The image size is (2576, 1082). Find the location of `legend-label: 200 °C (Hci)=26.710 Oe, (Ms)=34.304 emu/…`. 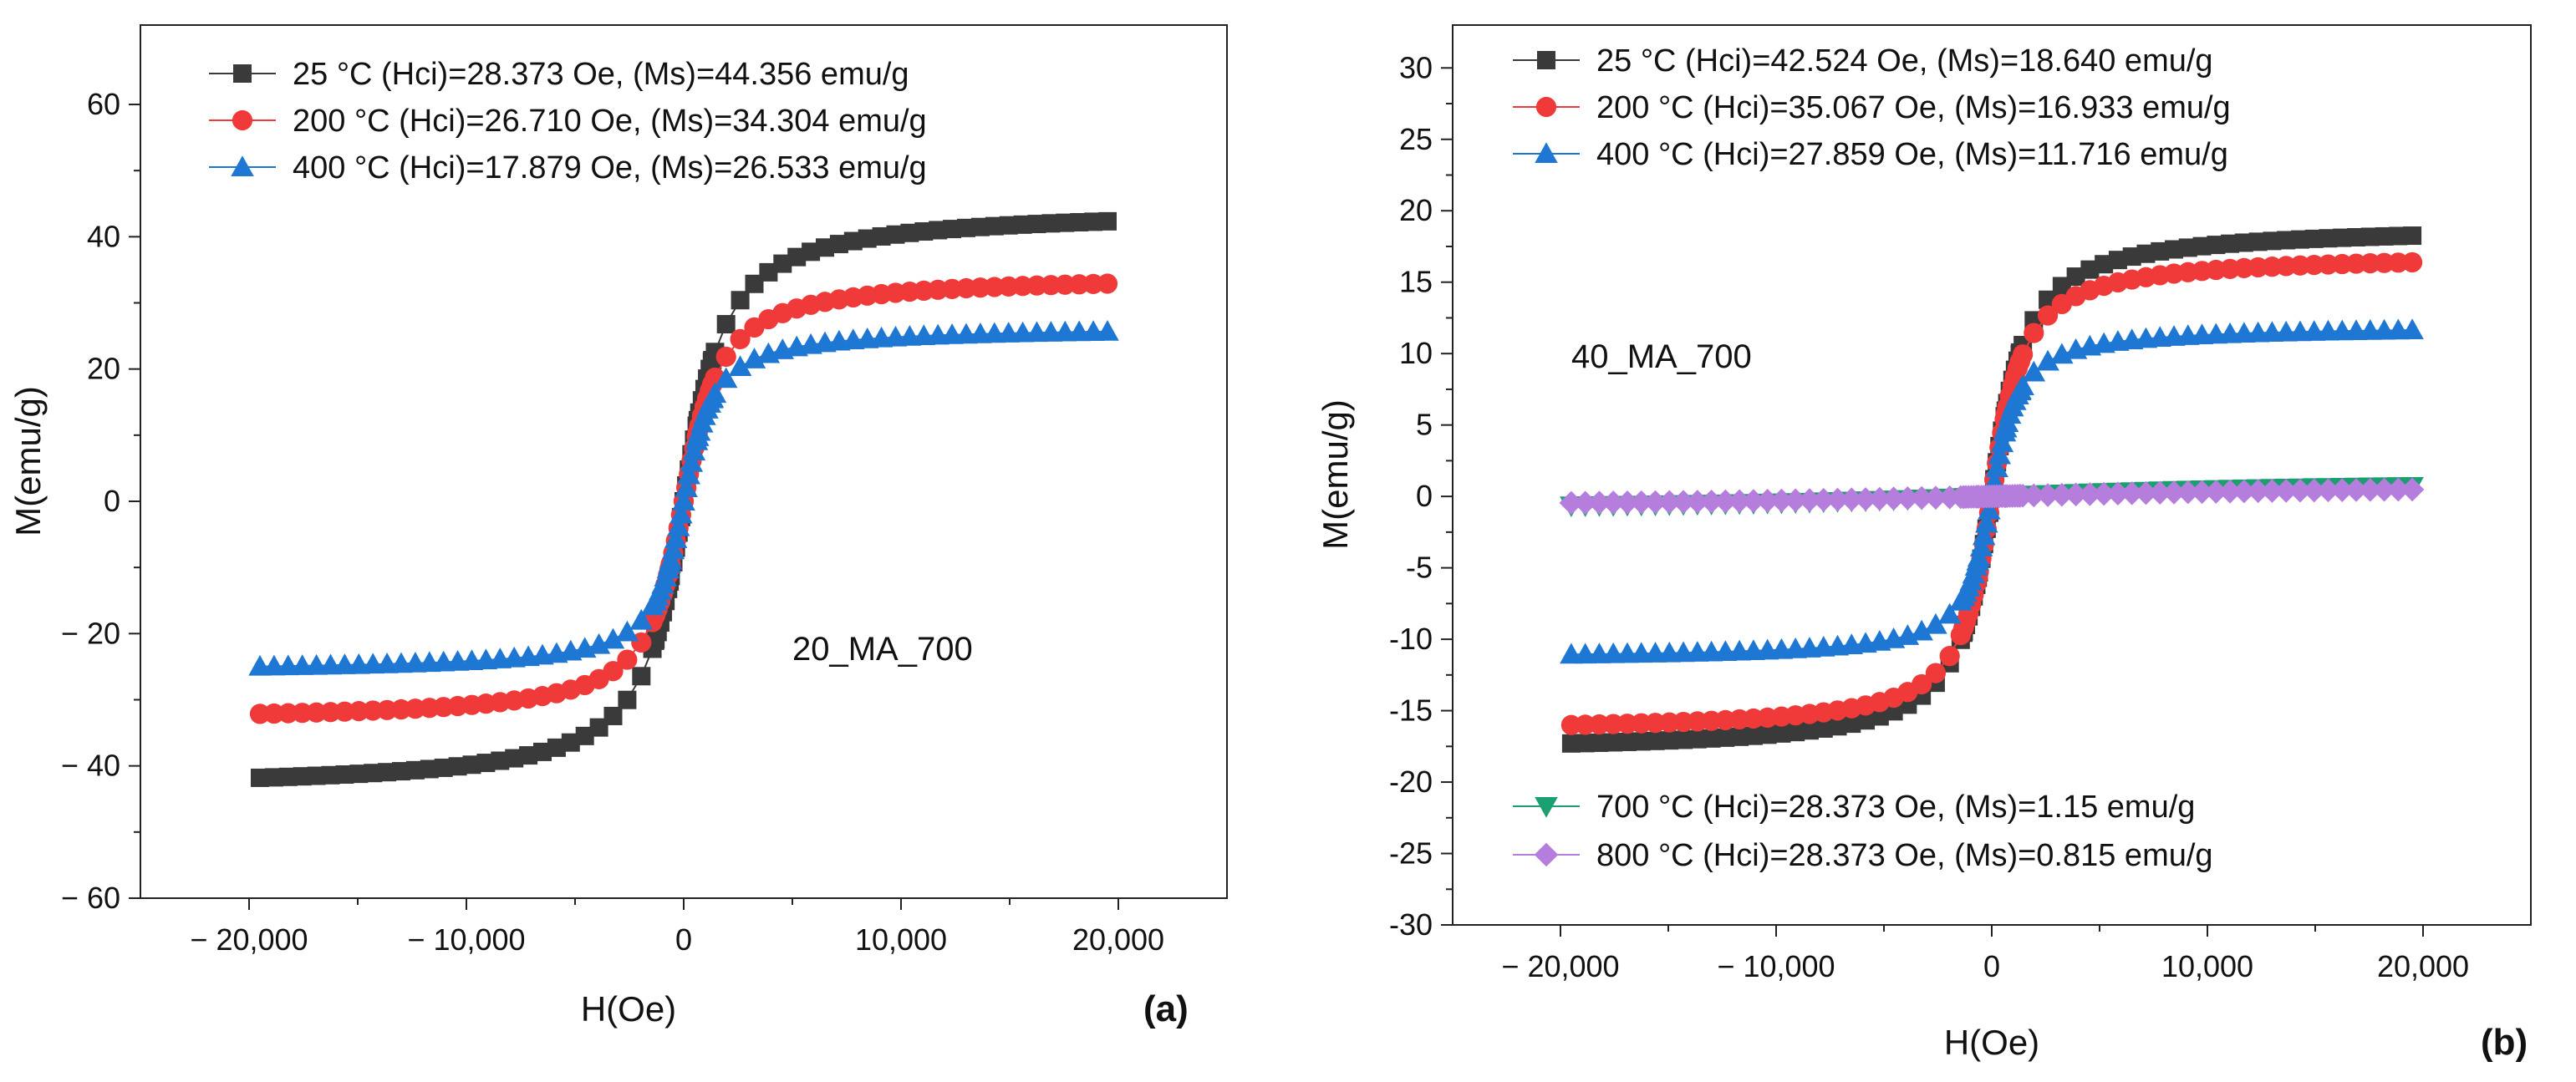

legend-label: 200 °C (Hci)=26.710 Oe, (Ms)=34.304 emu/… is located at coordinates (610, 121).